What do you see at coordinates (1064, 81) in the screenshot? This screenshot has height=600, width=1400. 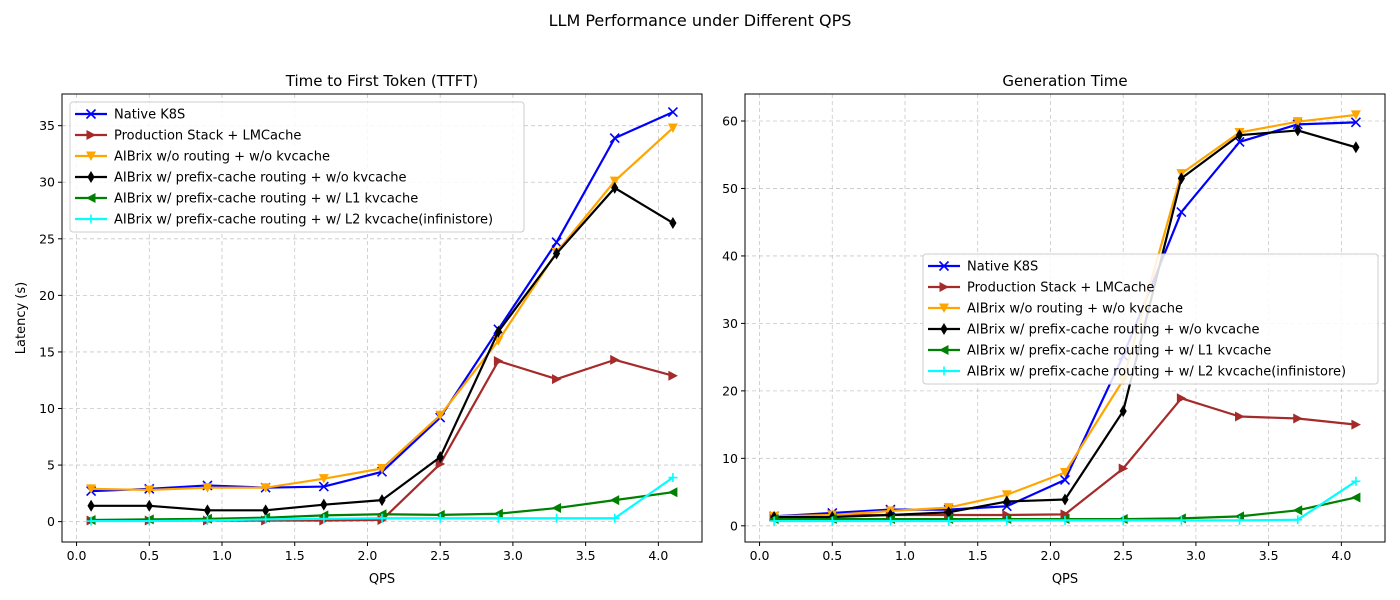 I see `plot-title: Generation Time` at bounding box center [1064, 81].